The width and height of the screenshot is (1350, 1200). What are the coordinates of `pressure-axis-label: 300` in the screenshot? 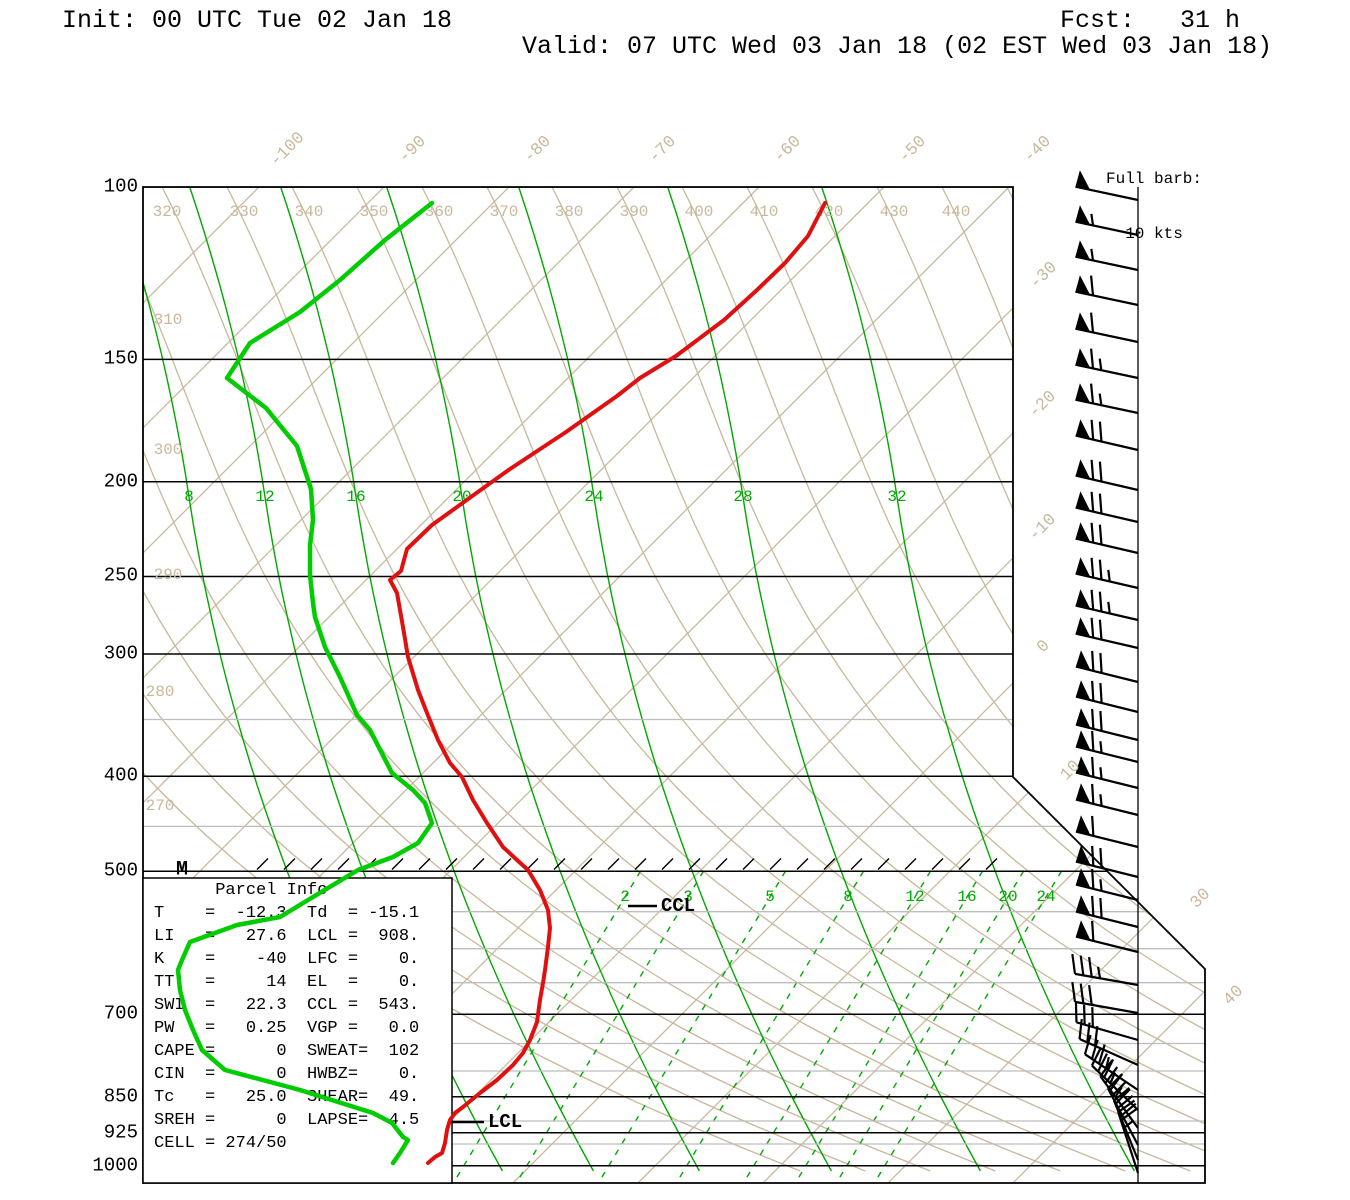 It's located at (120, 653).